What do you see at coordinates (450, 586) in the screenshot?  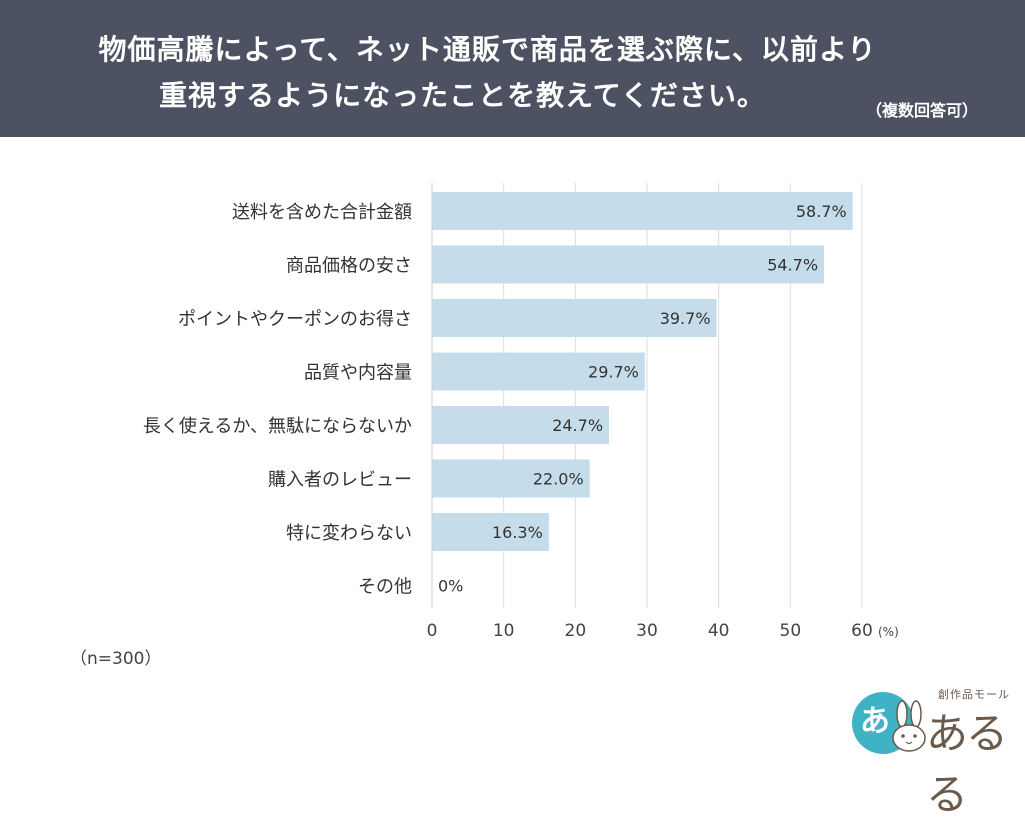 I see `bar-value-label: 0%` at bounding box center [450, 586].